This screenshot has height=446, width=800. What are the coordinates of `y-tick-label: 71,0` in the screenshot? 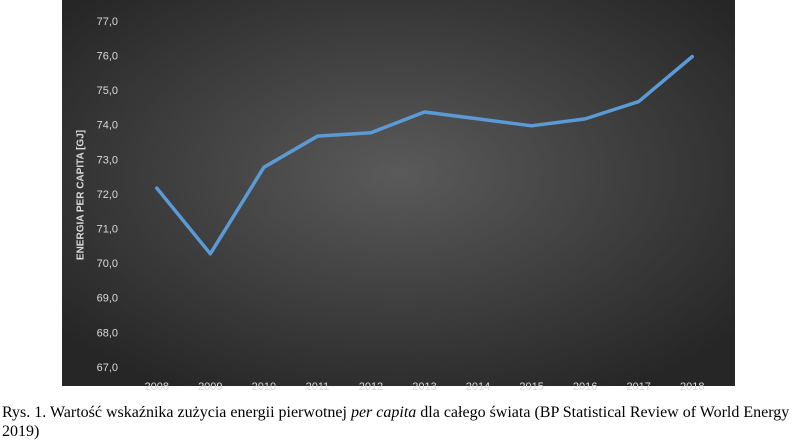 It's located at (107, 230).